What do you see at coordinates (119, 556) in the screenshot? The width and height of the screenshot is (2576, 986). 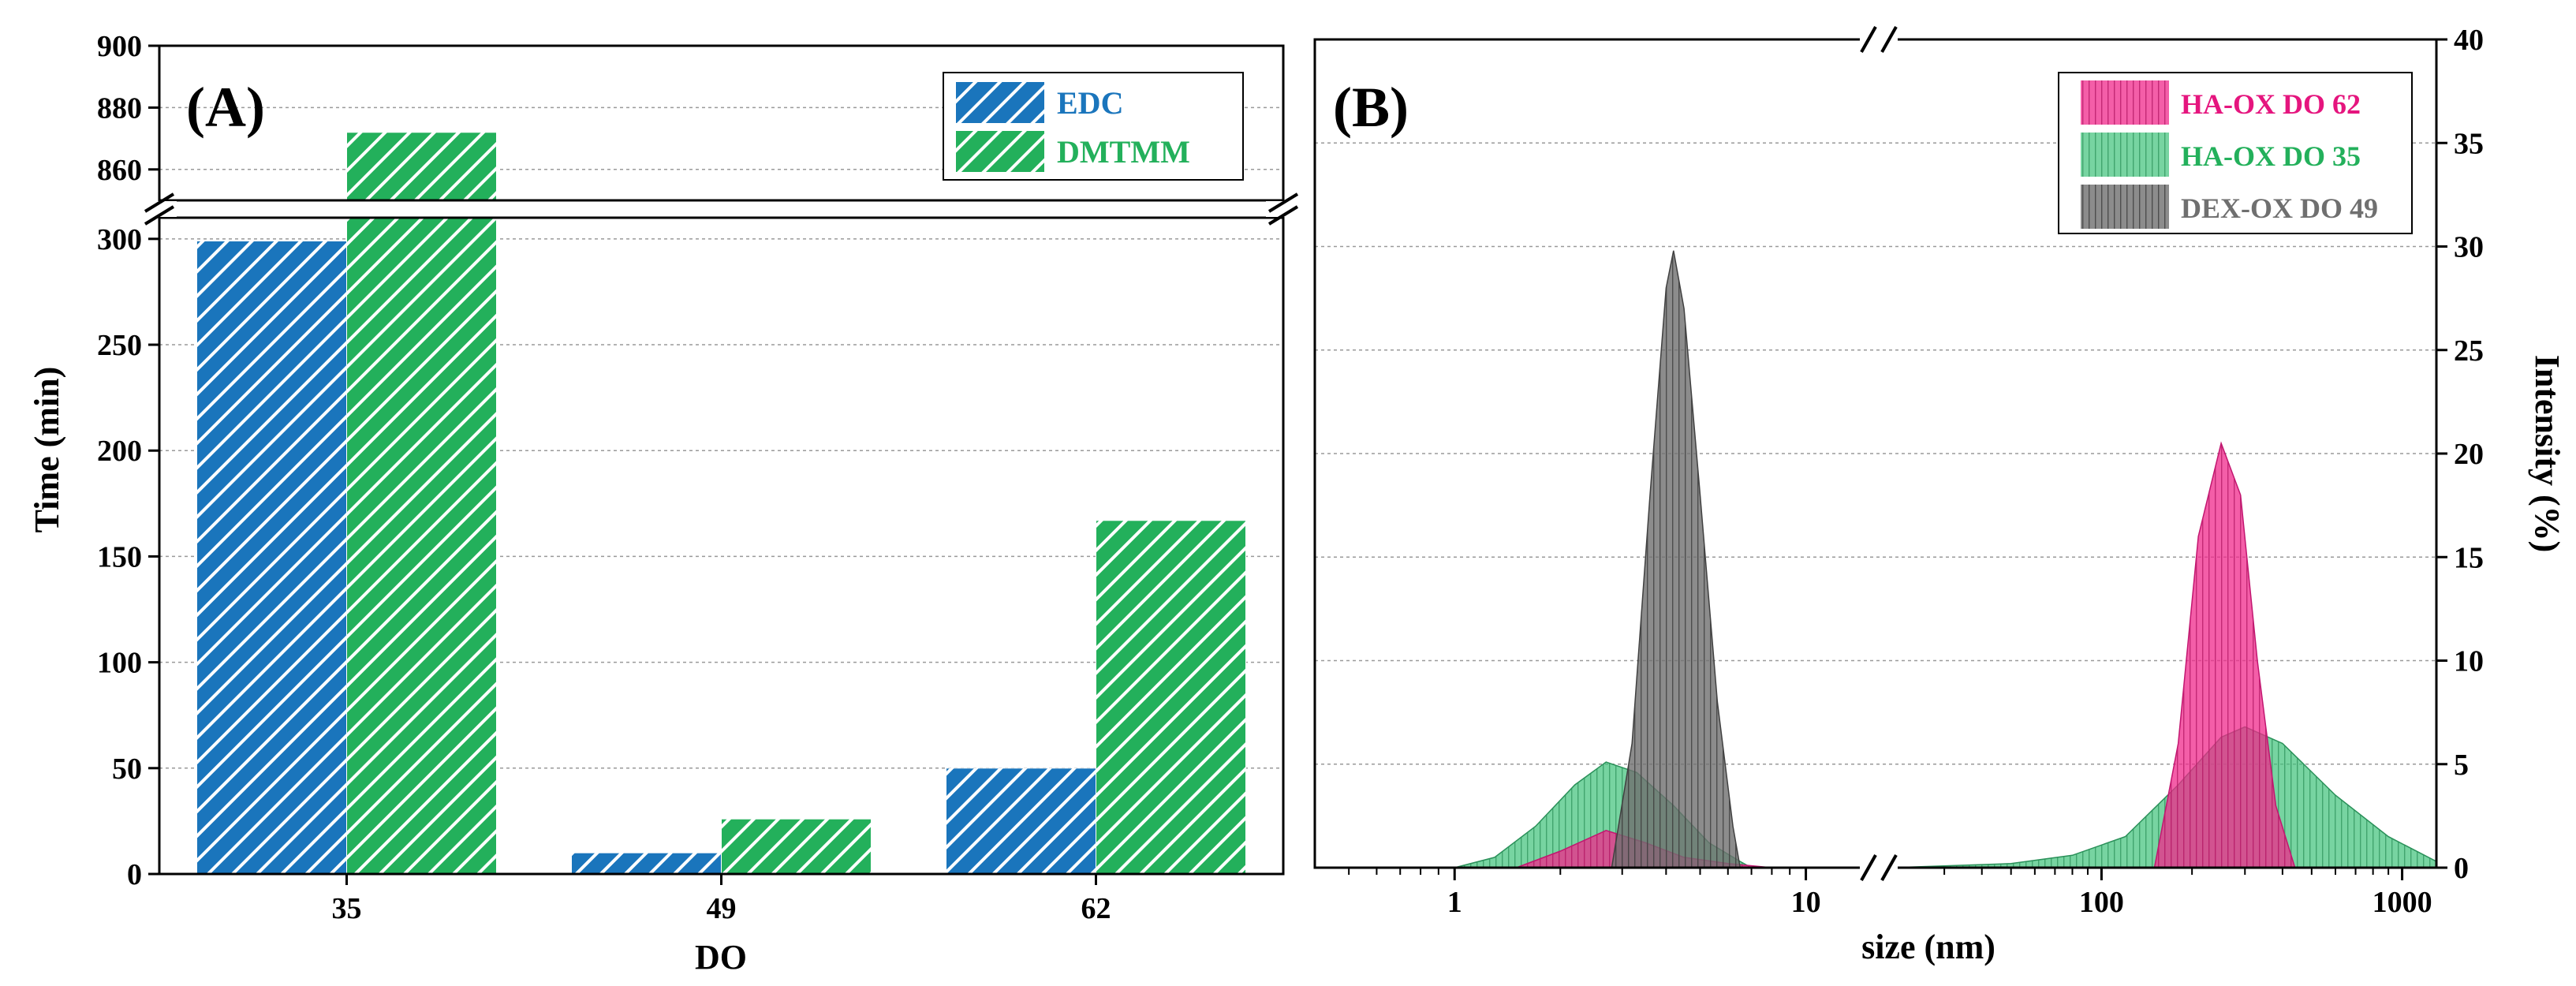 I see `y-tick-label: 150` at bounding box center [119, 556].